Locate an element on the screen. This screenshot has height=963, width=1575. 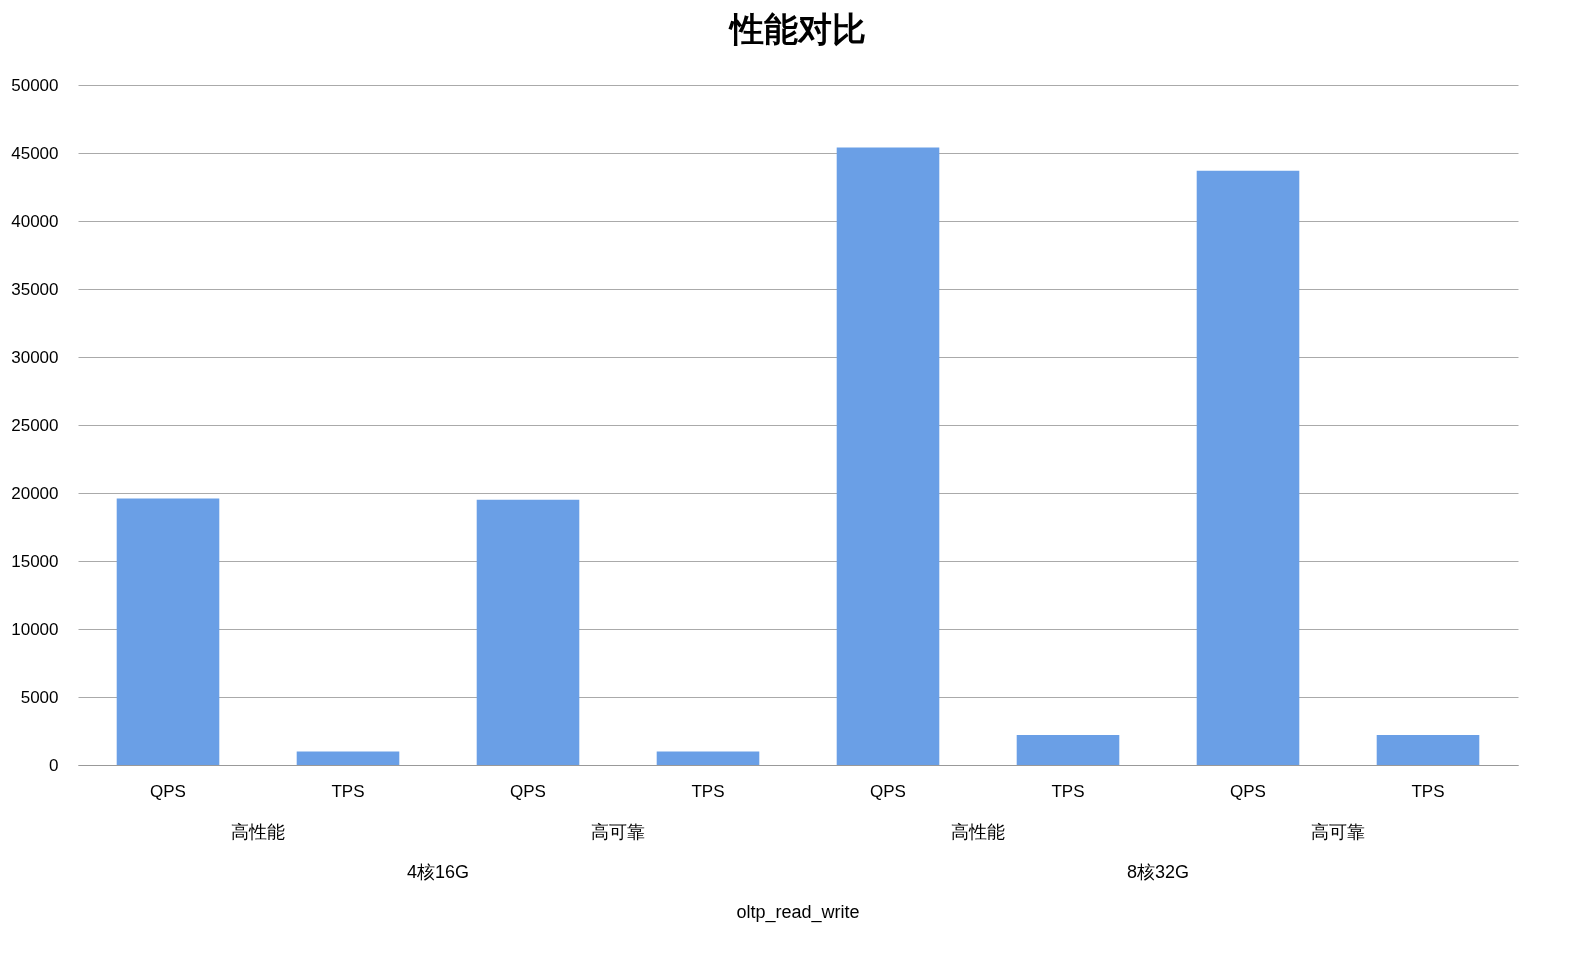
y-tick-label: 45000 is located at coordinates (35, 153).